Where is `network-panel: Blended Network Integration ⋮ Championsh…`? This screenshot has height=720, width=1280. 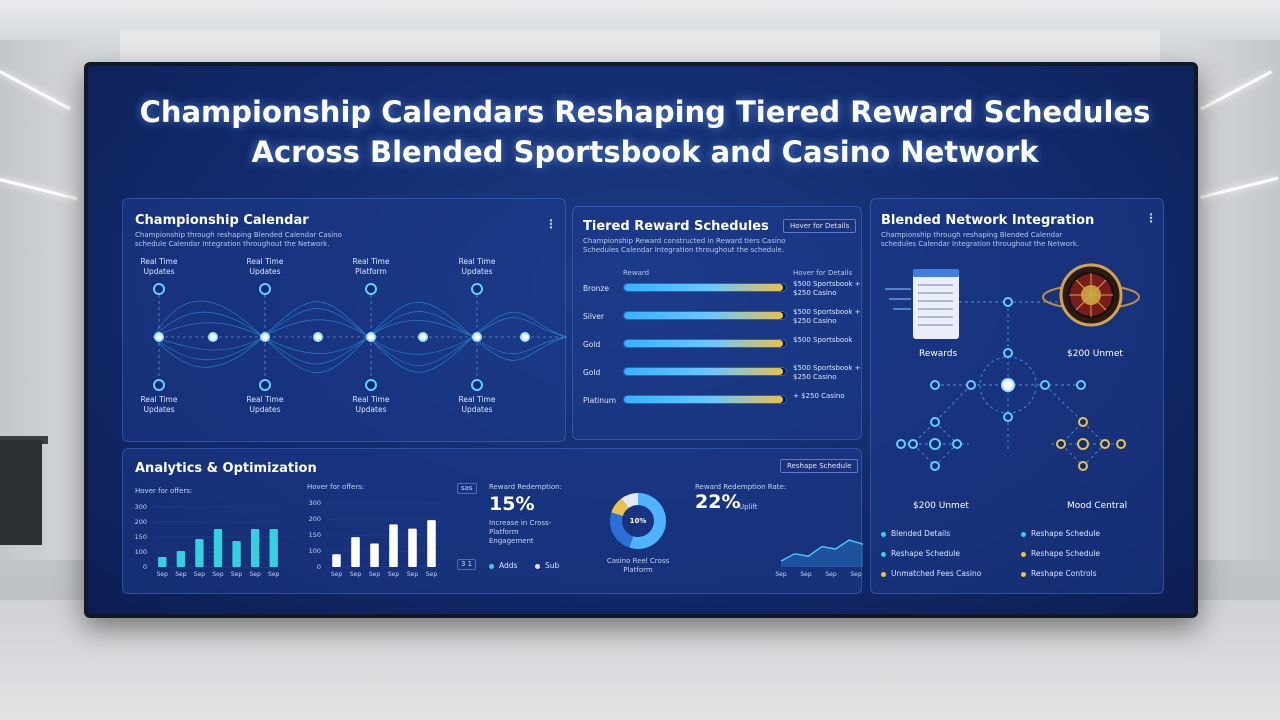 network-panel: Blended Network Integration ⋮ Championsh… is located at coordinates (1017, 396).